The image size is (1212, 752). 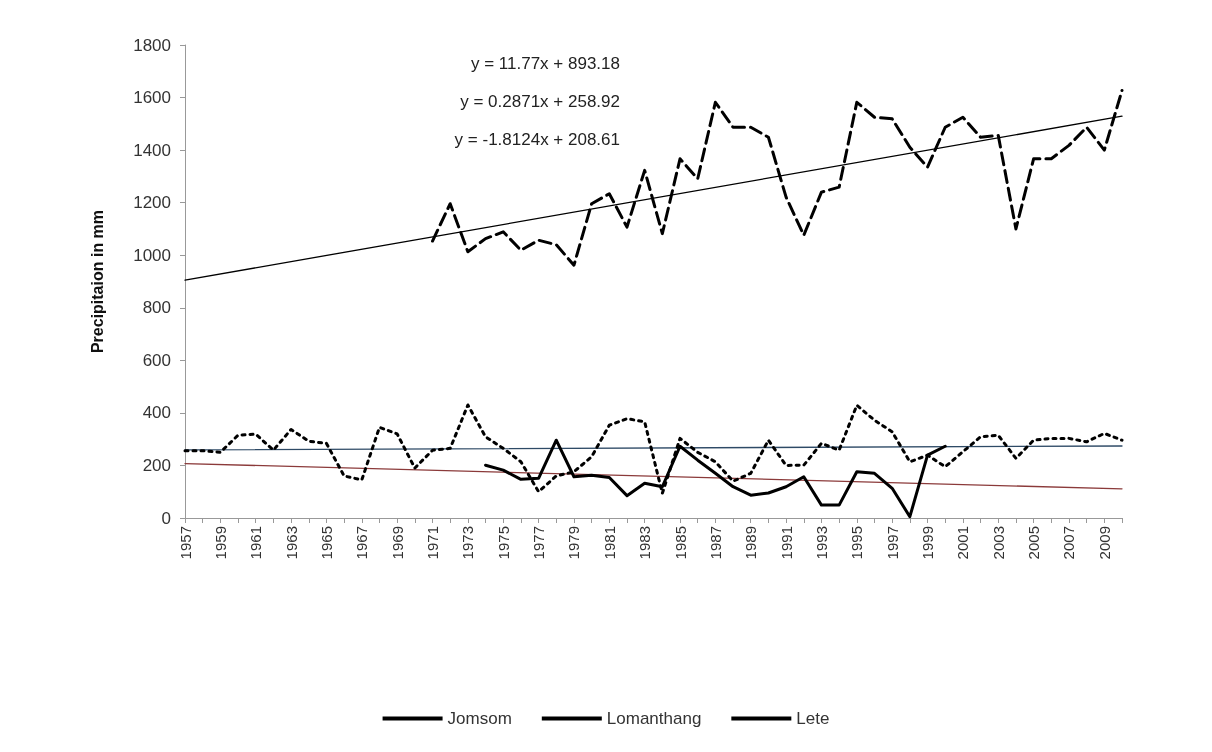 I want to click on x-tick-label: 1961, so click(x=256, y=543).